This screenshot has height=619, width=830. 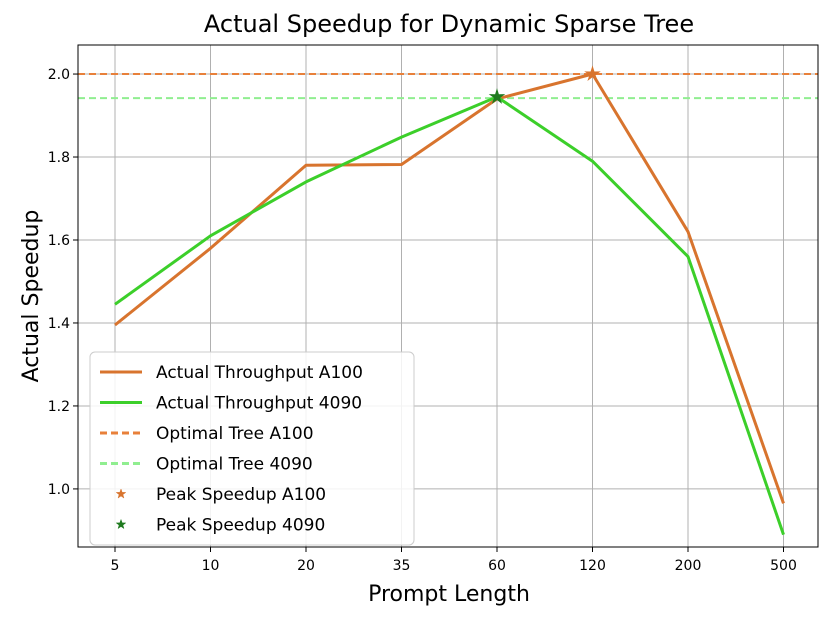 I want to click on y-tick-label: 1.4, so click(x=59, y=324).